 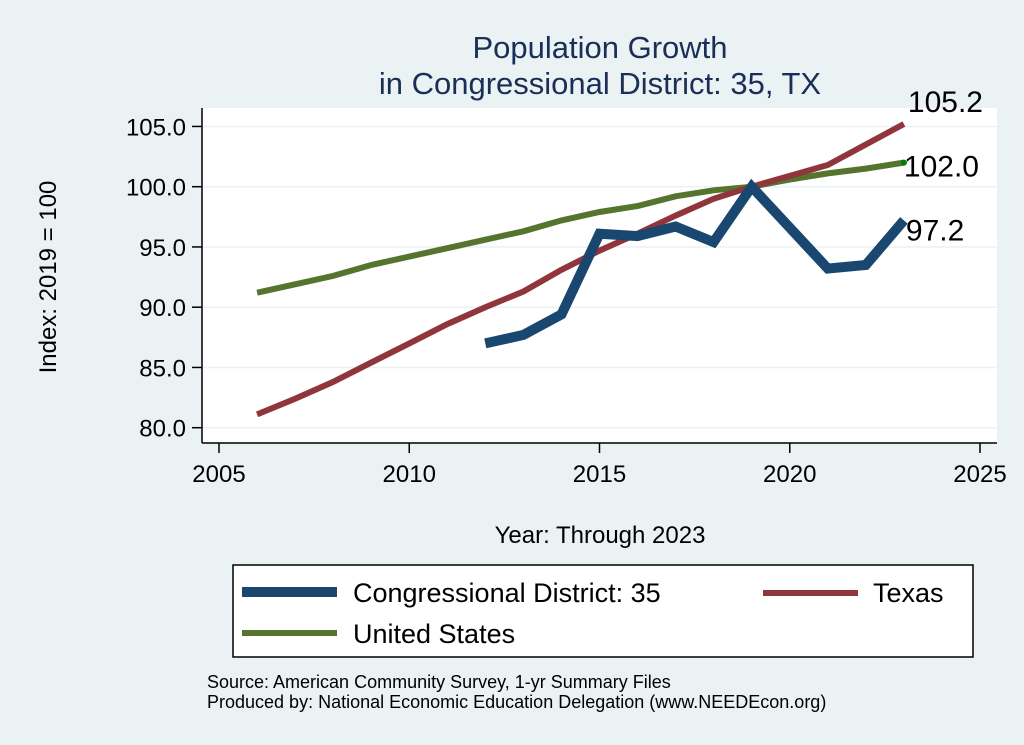 What do you see at coordinates (908, 593) in the screenshot?
I see `legend-label-texas: Texas` at bounding box center [908, 593].